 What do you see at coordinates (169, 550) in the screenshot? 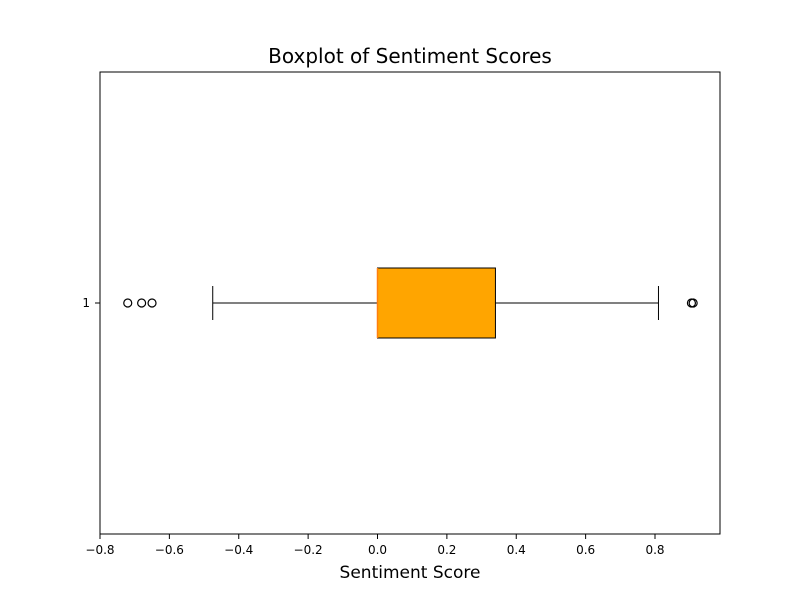
I see `x-tick-label: −0.6` at bounding box center [169, 550].